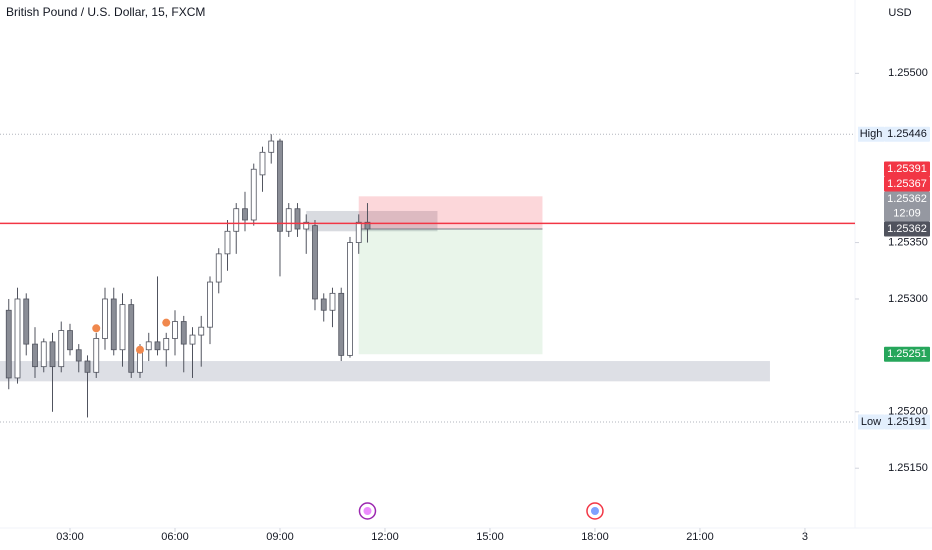 The image size is (932, 550). I want to click on countdown-label: 12:09, so click(907, 213).